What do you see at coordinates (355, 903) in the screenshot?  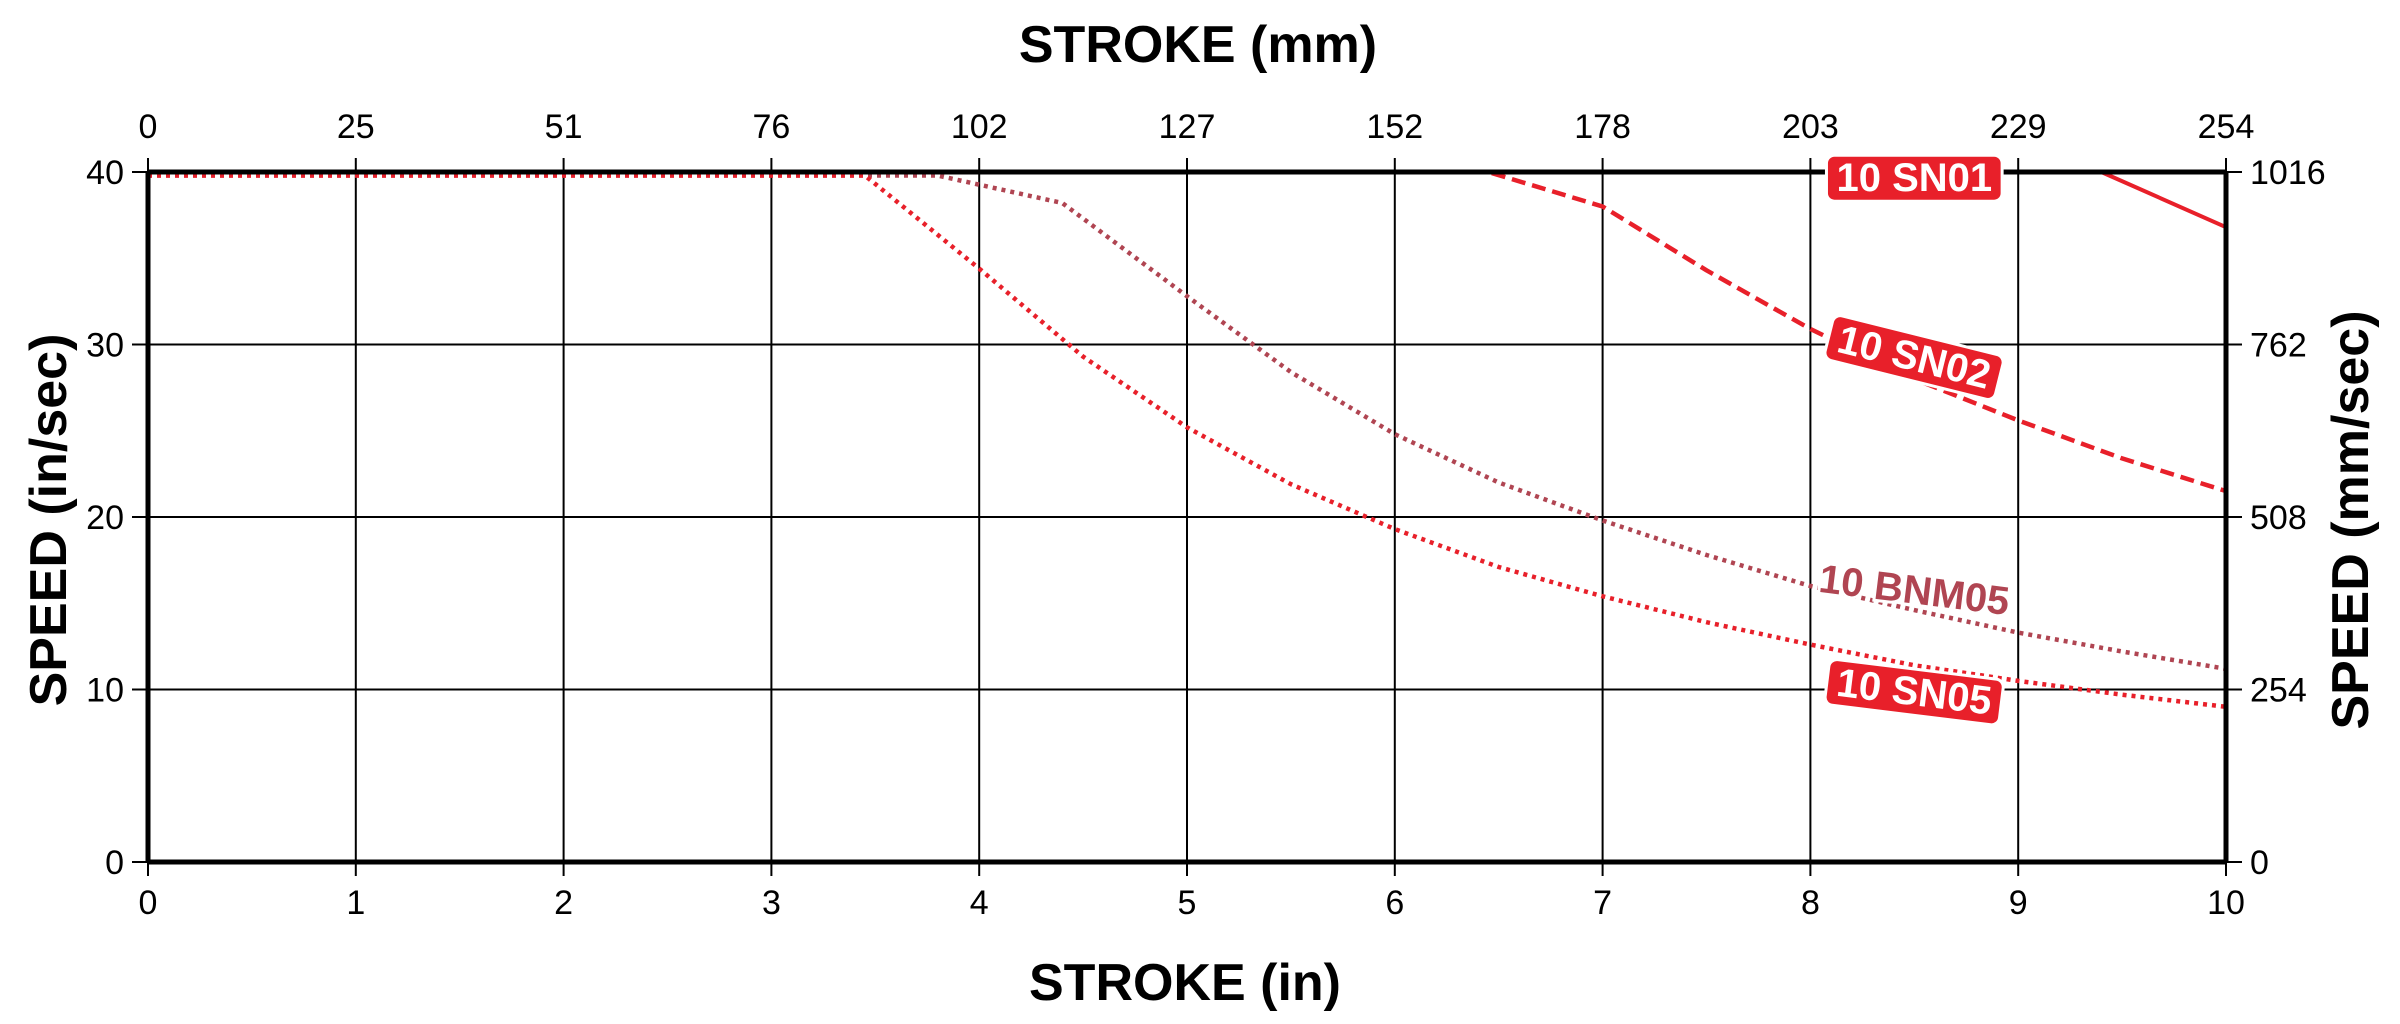 I see `x-tick-label-bottom: 1` at bounding box center [355, 903].